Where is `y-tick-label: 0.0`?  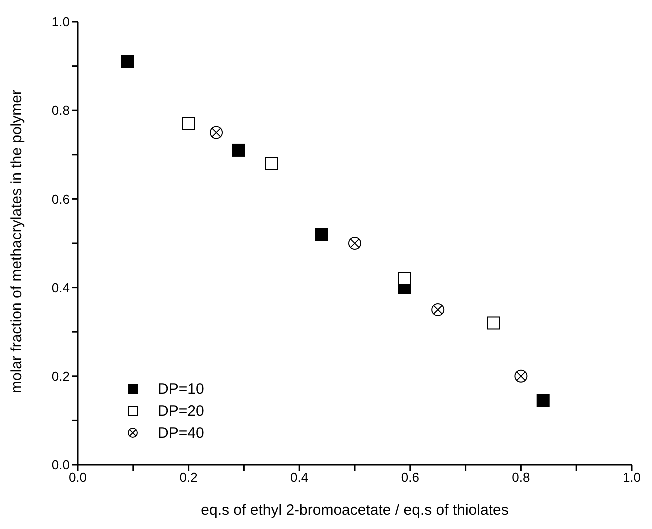
y-tick-label: 0.0 is located at coordinates (61, 465).